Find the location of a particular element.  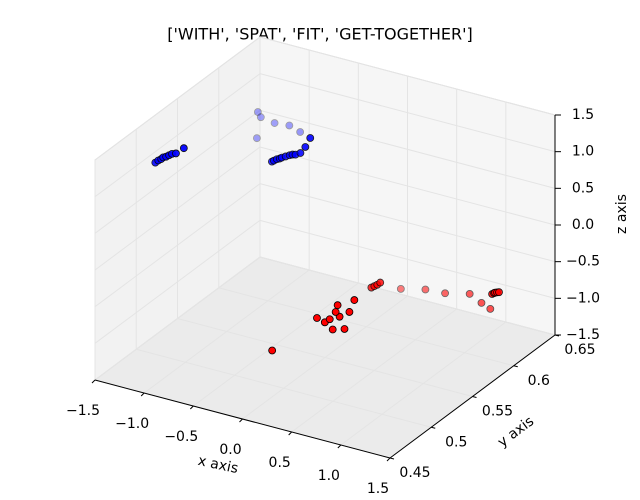

y-tick-label: 0.65 is located at coordinates (579, 350).